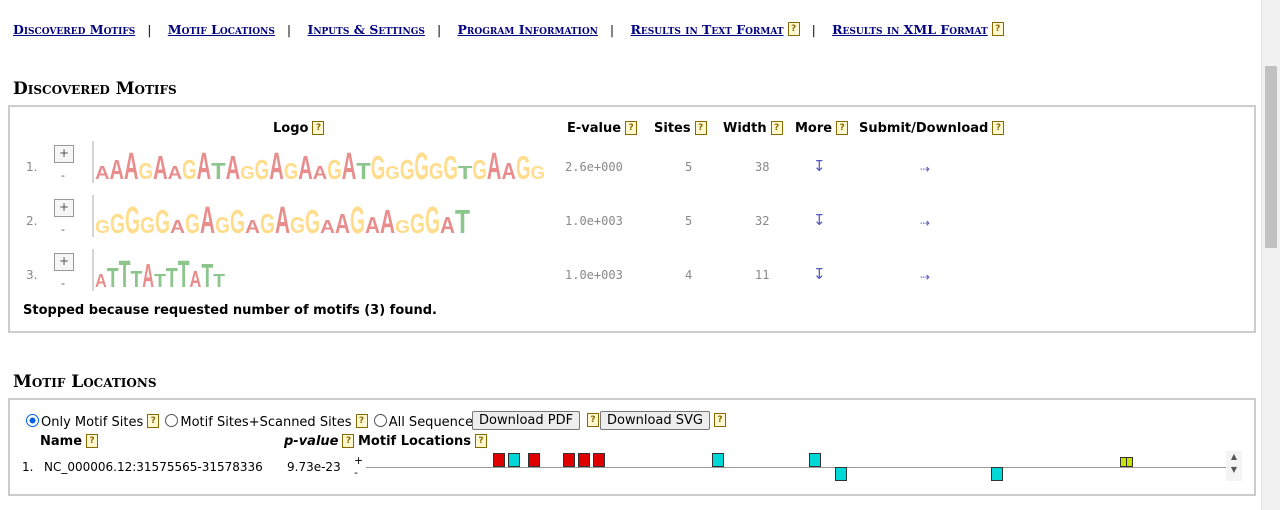 The image size is (1280, 510). What do you see at coordinates (153, 467) in the screenshot?
I see `sequence-name: NC_000006.12:31575565-31578336` at bounding box center [153, 467].